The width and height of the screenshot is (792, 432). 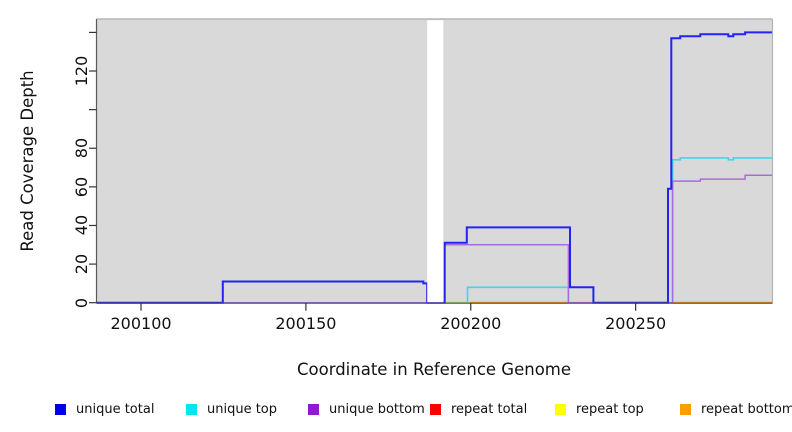 What do you see at coordinates (377, 409) in the screenshot?
I see `legend-label: unique bottom` at bounding box center [377, 409].